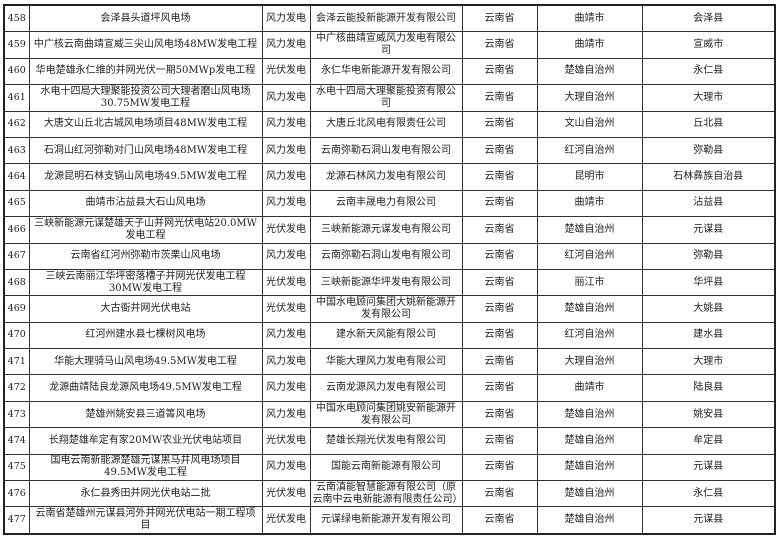 Image resolution: width=778 pixels, height=539 pixels. What do you see at coordinates (389, 203) in the screenshot?
I see `table-row: 465 曲靖市沾益县大石山风电场 风力发电 云南丰晟电力有限公司 云南省 曲靖市 沾益县` at bounding box center [389, 203].